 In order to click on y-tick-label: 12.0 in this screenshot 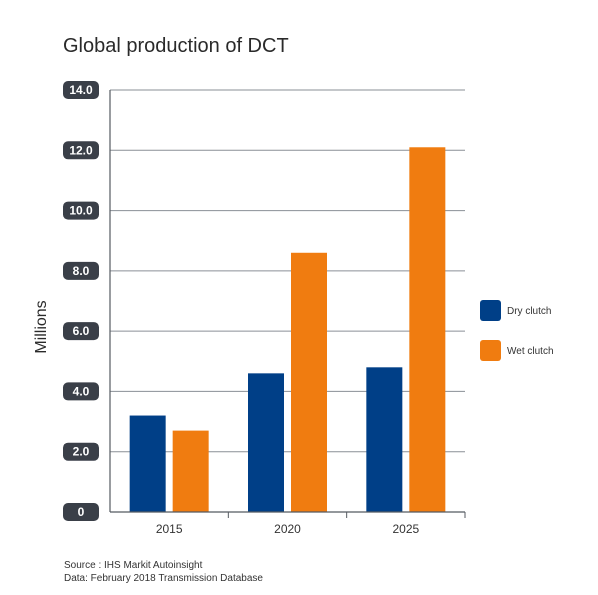, I will do `click(81, 150)`.